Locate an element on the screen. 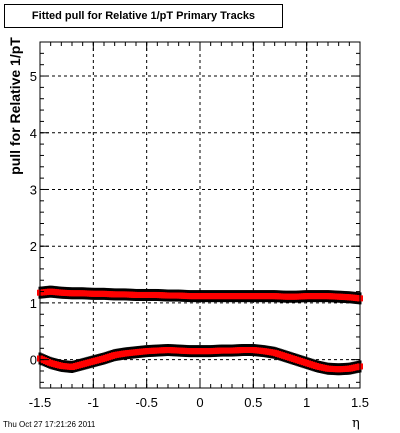 The width and height of the screenshot is (400, 433). x-tick-label: 1.5 is located at coordinates (360, 402).